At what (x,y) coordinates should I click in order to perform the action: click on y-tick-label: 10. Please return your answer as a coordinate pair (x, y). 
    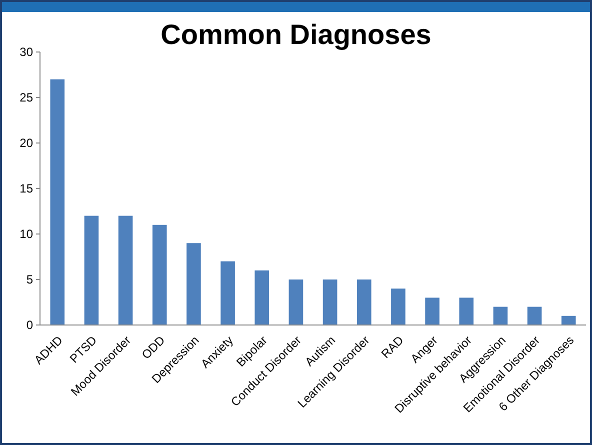
    Looking at the image, I should click on (27, 234).